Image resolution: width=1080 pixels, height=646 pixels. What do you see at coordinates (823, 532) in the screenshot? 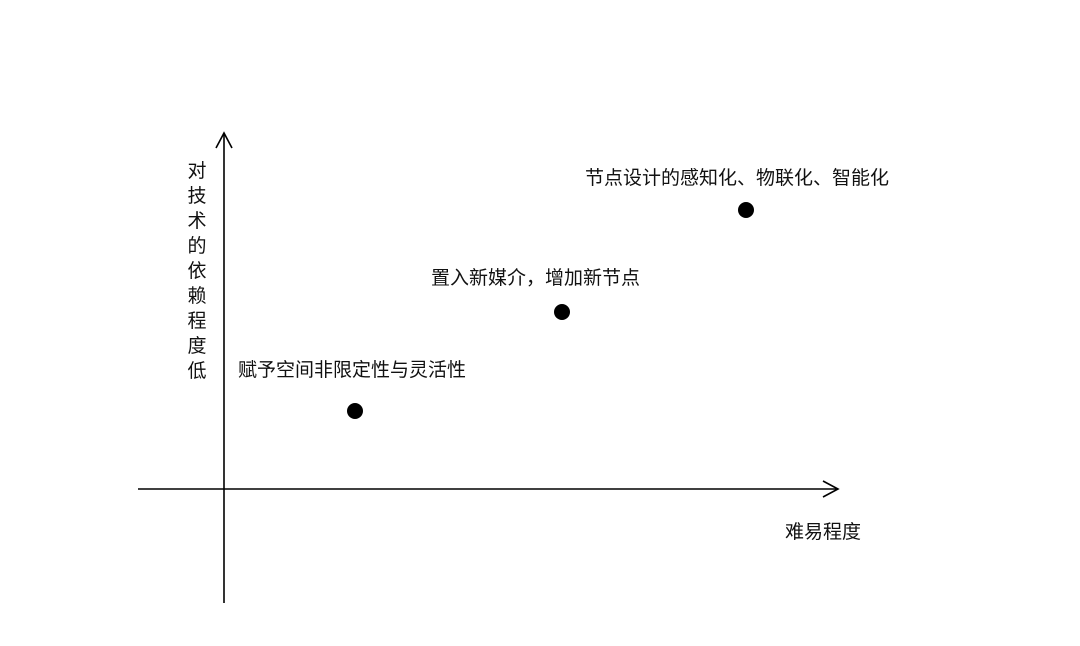
I see `x-axis-label: 难易程度` at bounding box center [823, 532].